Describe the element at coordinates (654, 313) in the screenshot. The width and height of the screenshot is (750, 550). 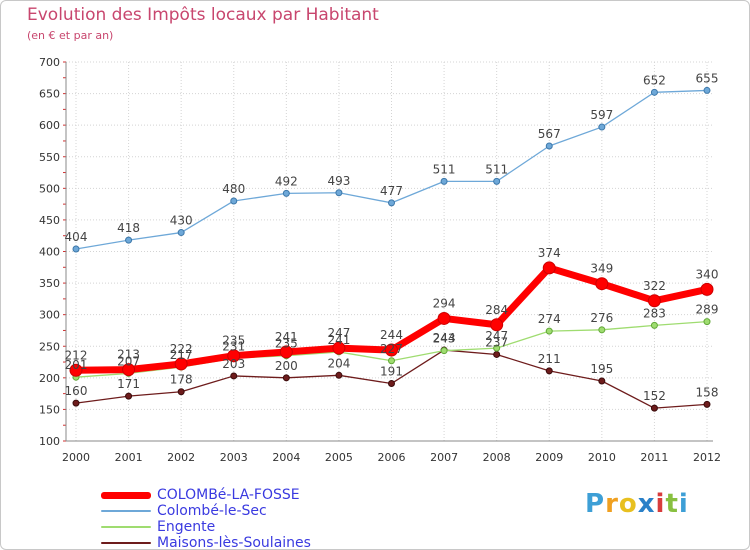
I see `data-label: 283` at that location.